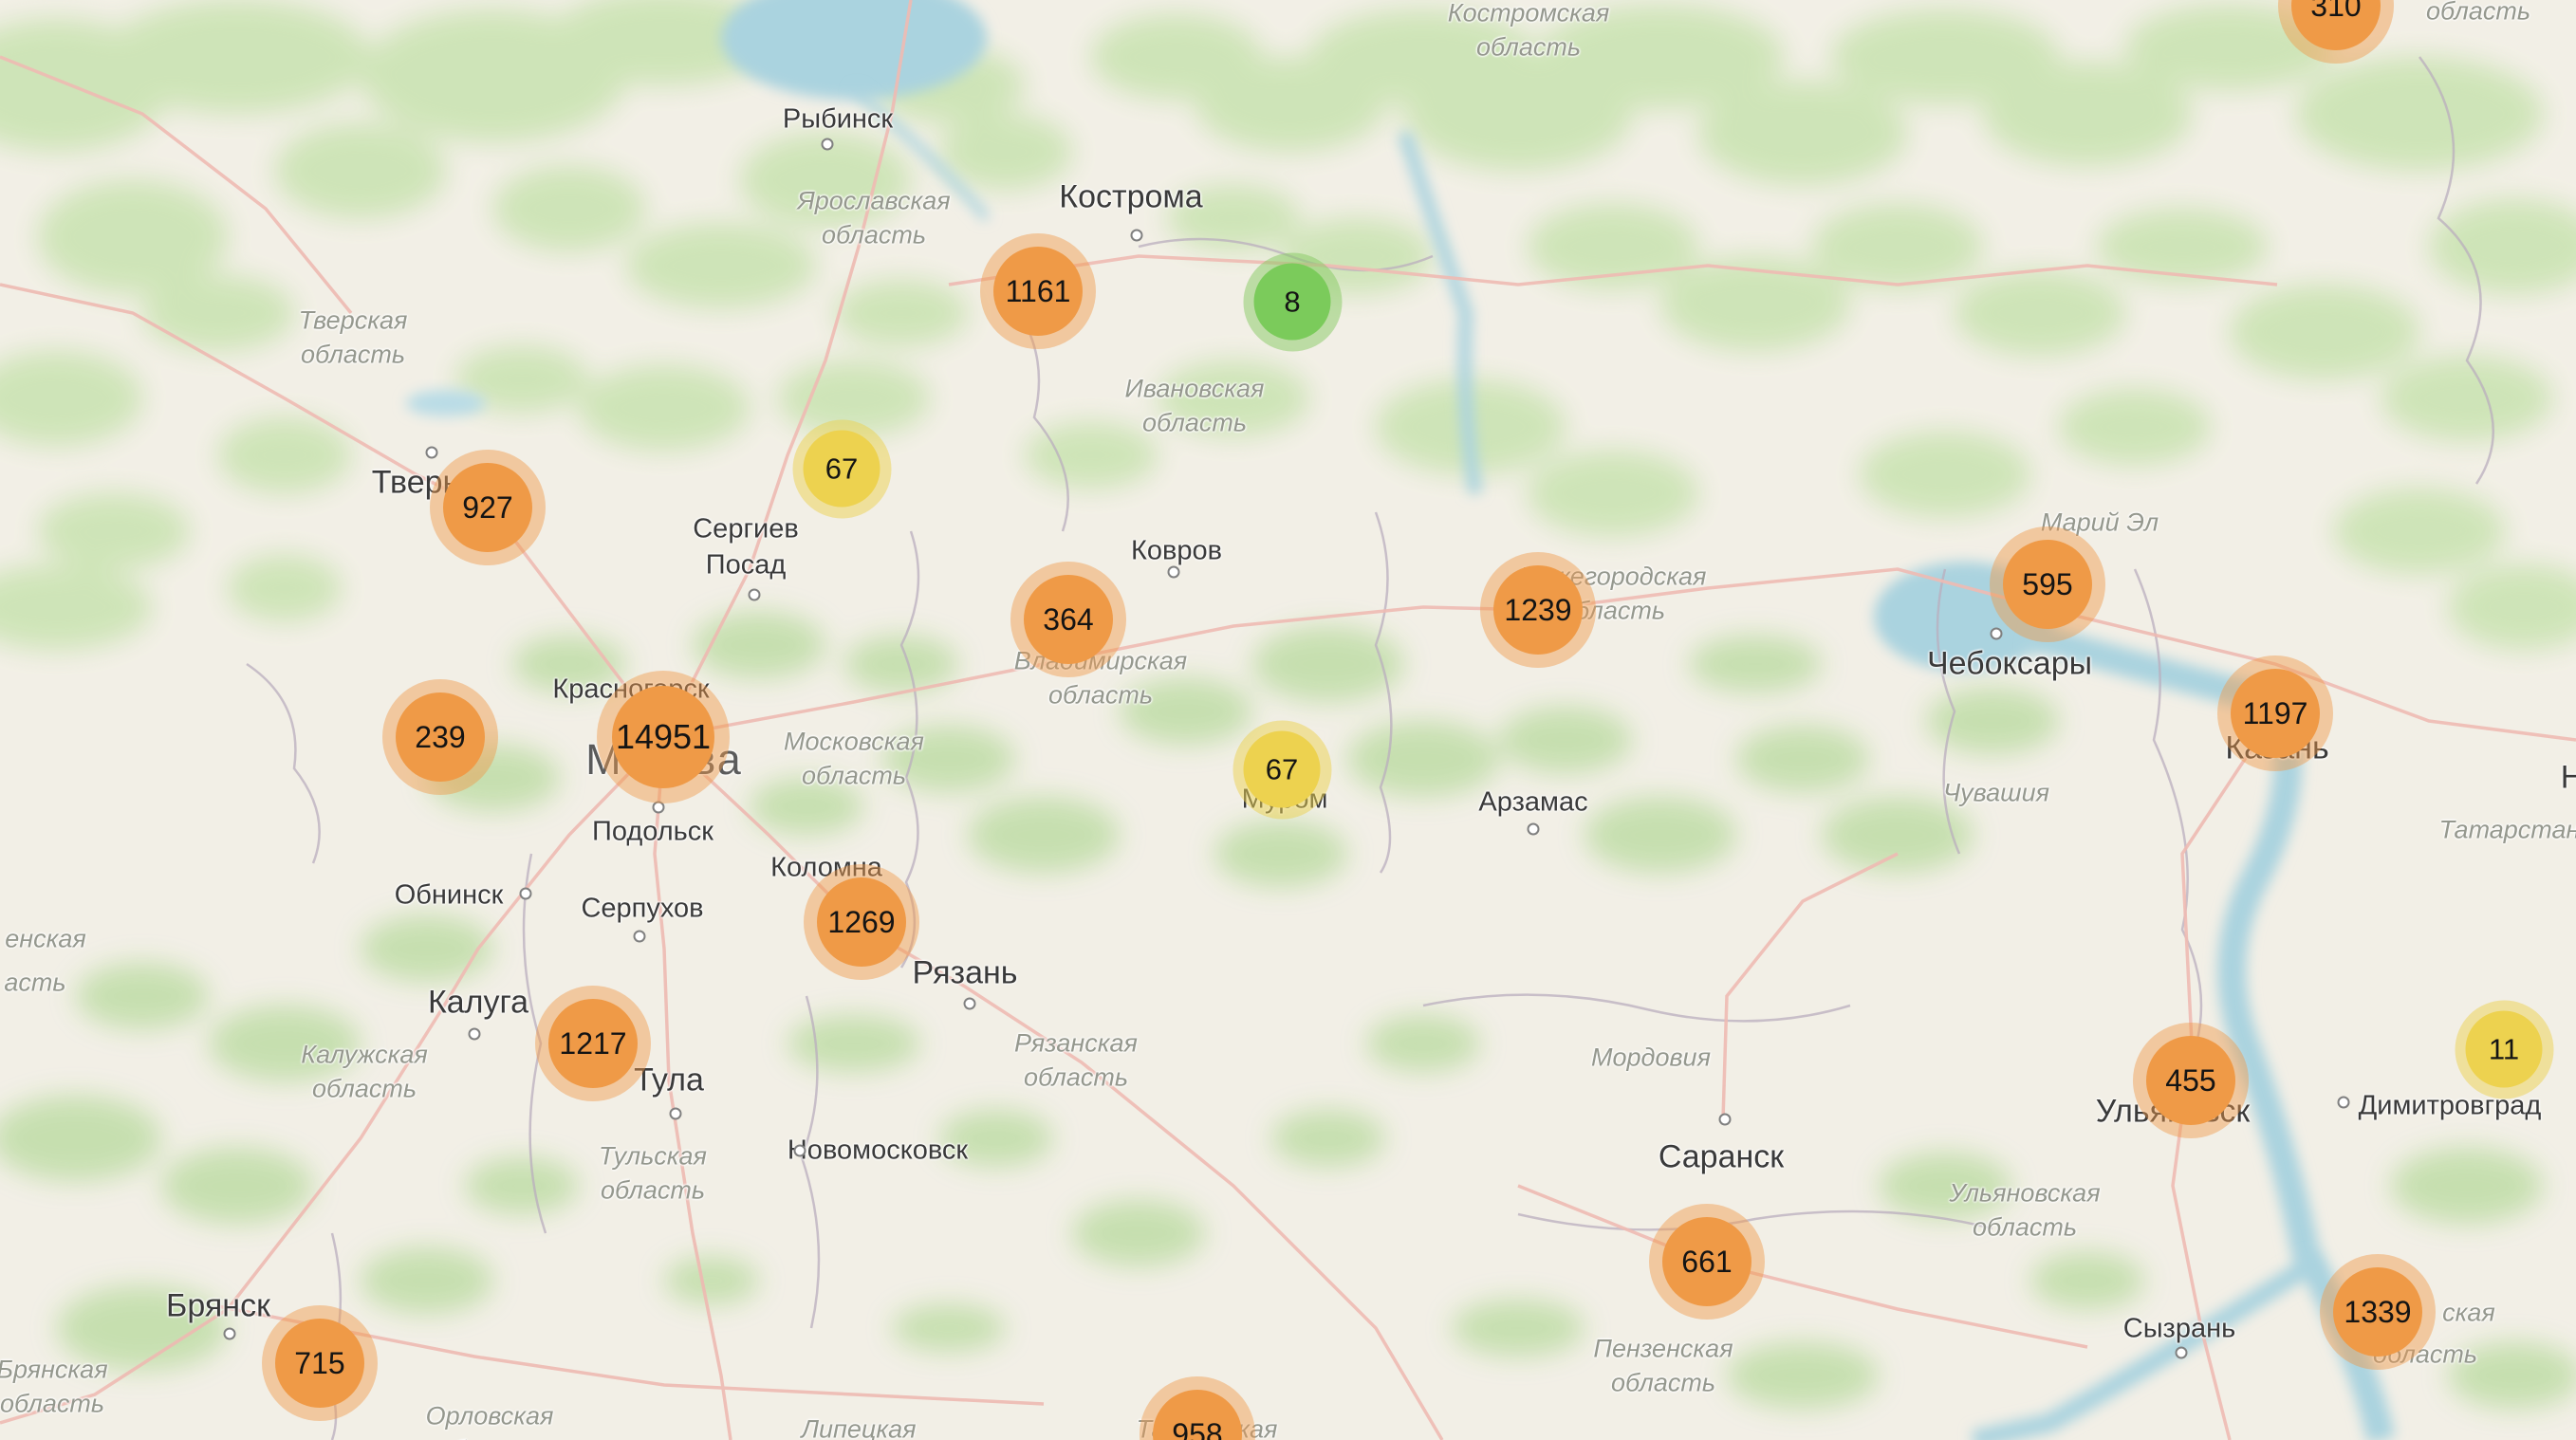  I want to click on cluster-count: 364, so click(1068, 619).